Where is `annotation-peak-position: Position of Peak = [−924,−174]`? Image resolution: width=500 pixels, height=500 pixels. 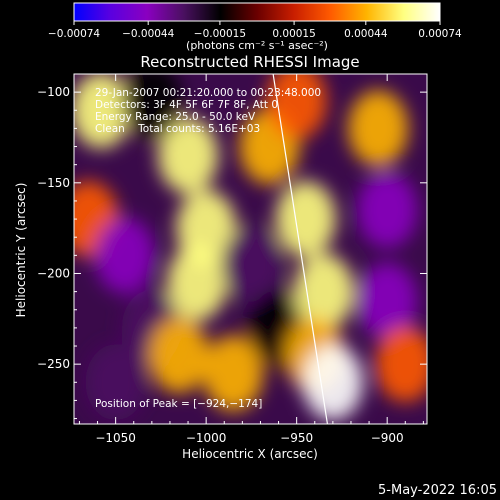 annotation-peak-position: Position of Peak = [−924,−174] is located at coordinates (178, 404).